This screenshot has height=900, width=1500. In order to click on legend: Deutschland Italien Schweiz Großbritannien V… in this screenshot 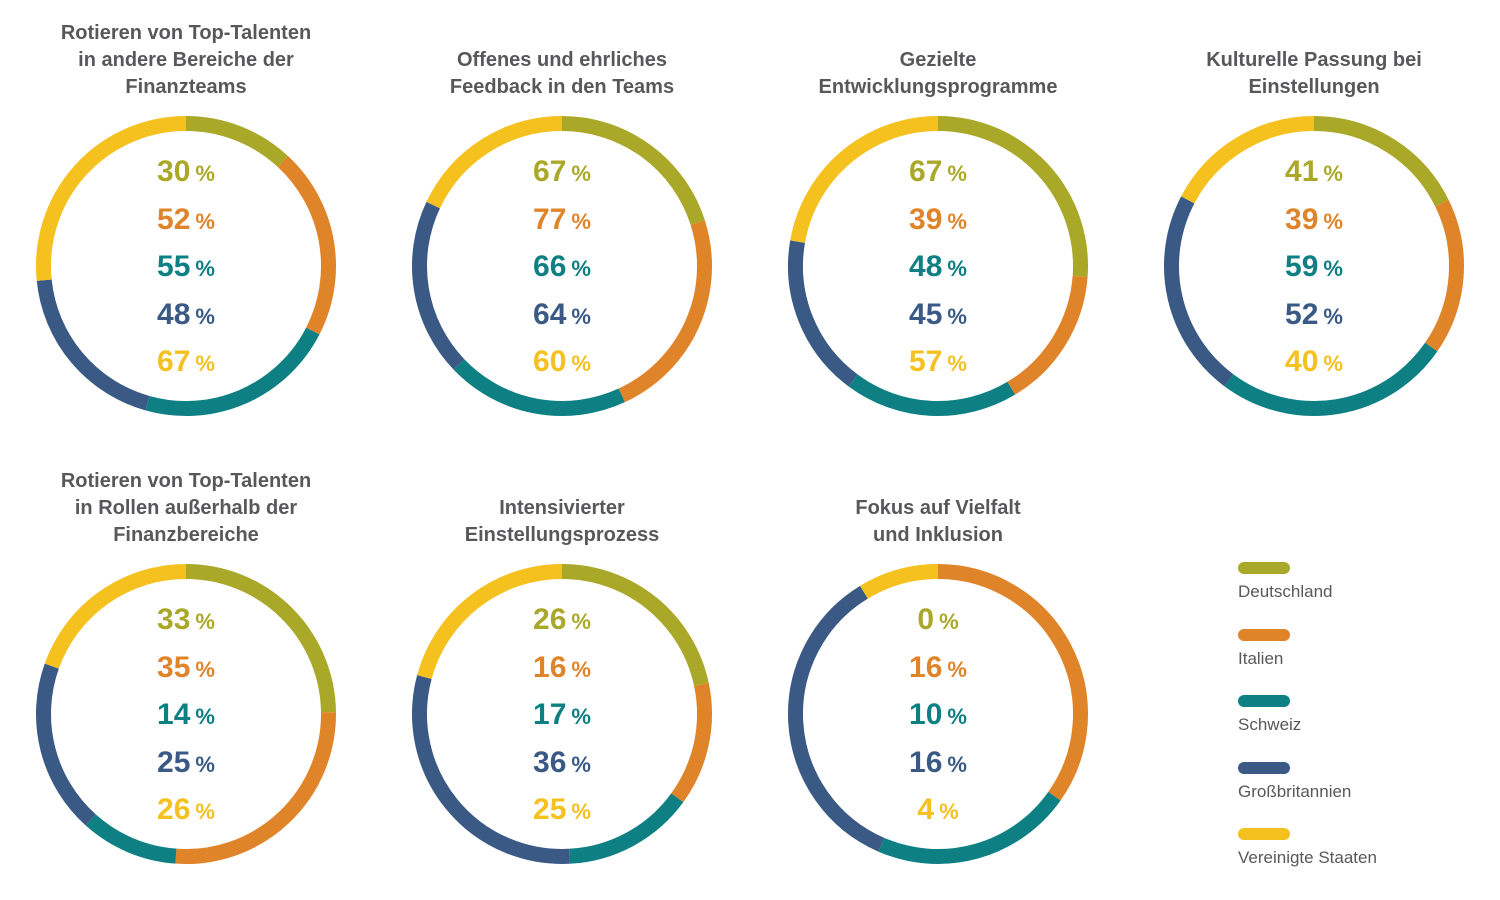, I will do `click(1348, 728)`.